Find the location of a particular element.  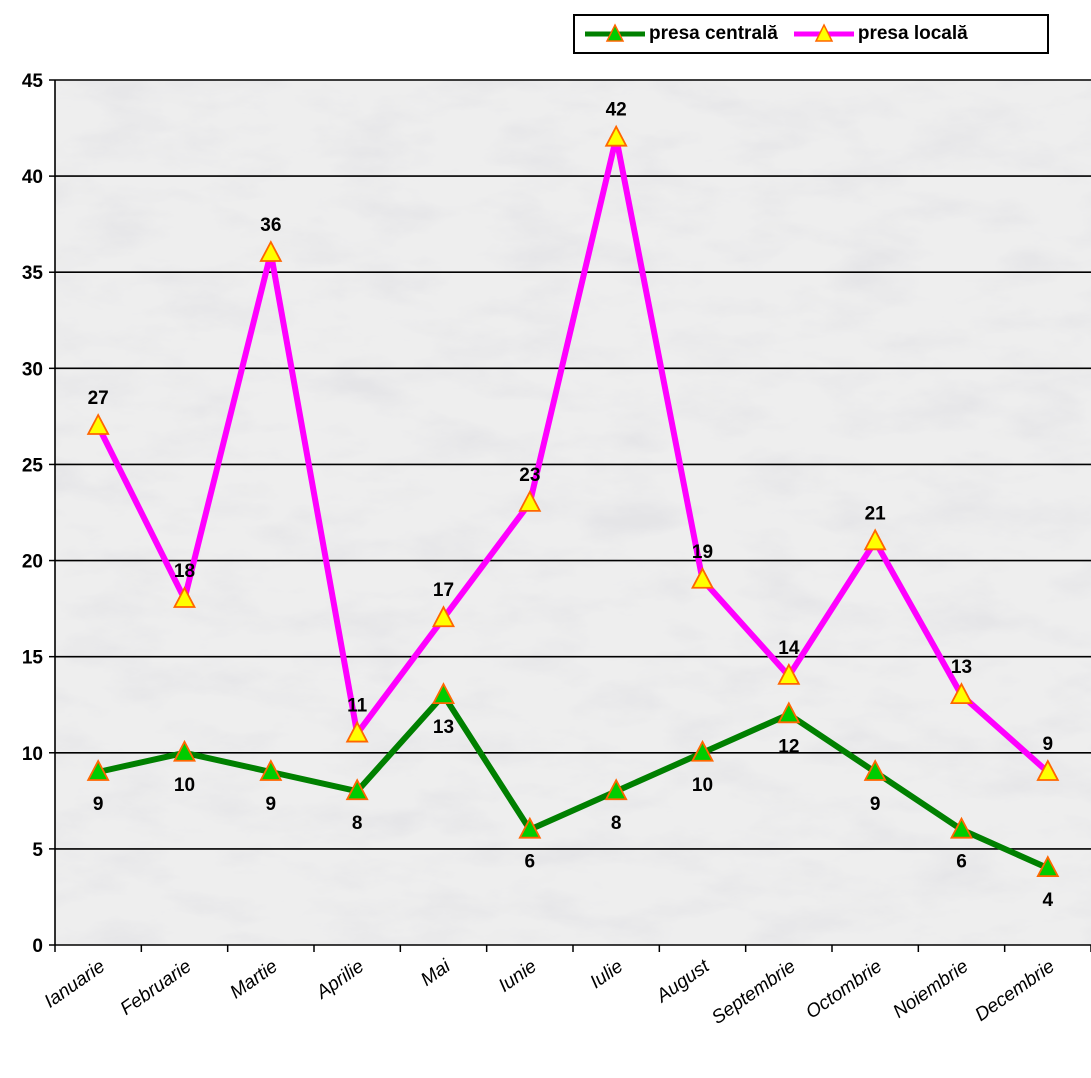

legend-item-central: presa centrală is located at coordinates (680, 34).